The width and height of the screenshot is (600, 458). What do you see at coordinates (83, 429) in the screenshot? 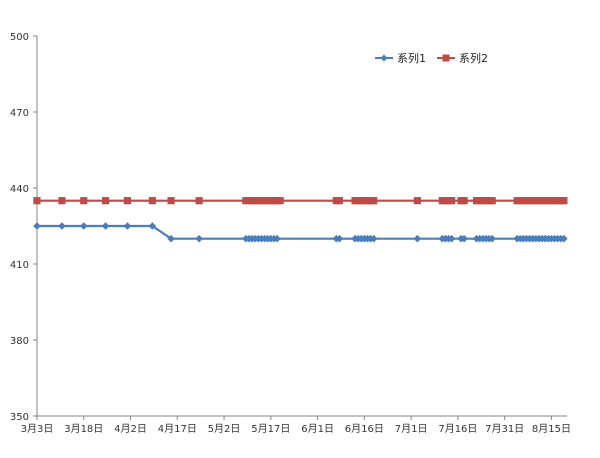
I see `x-tick-label: 3月18日` at bounding box center [83, 429].